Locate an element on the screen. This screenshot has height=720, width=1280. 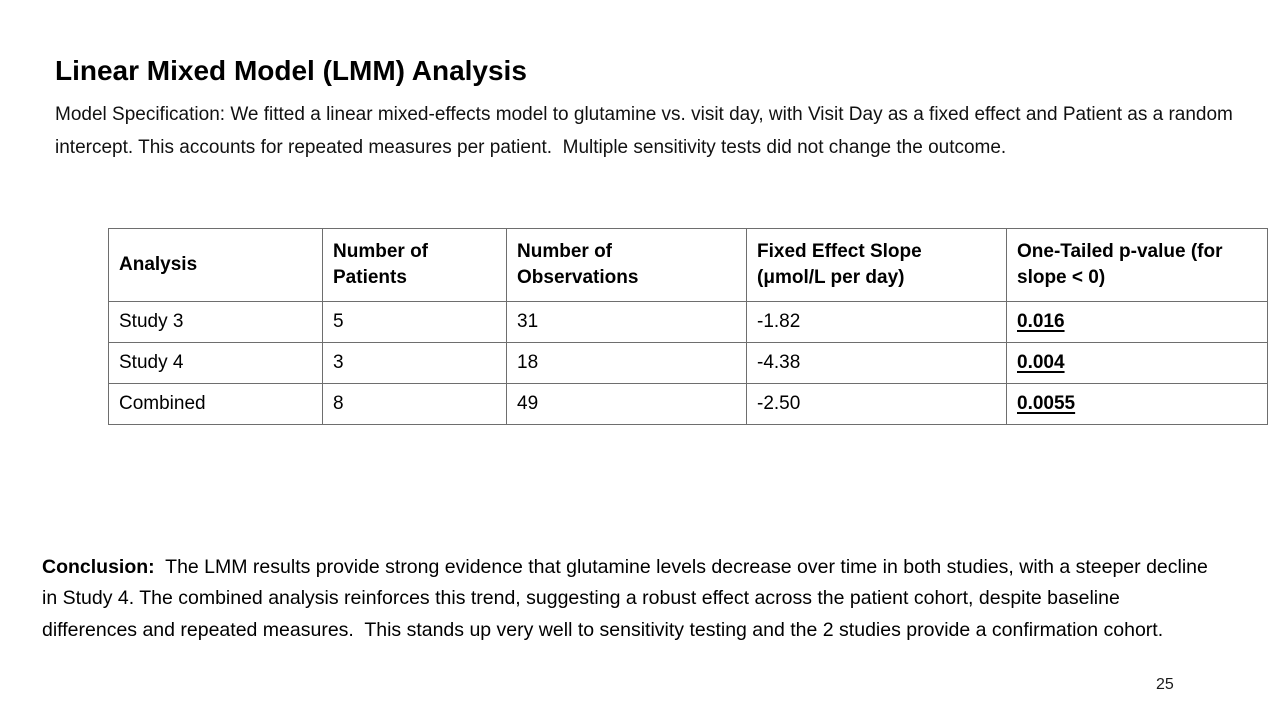
table-row: Combined 8 49 -2.50 0.0055 is located at coordinates (688, 404).